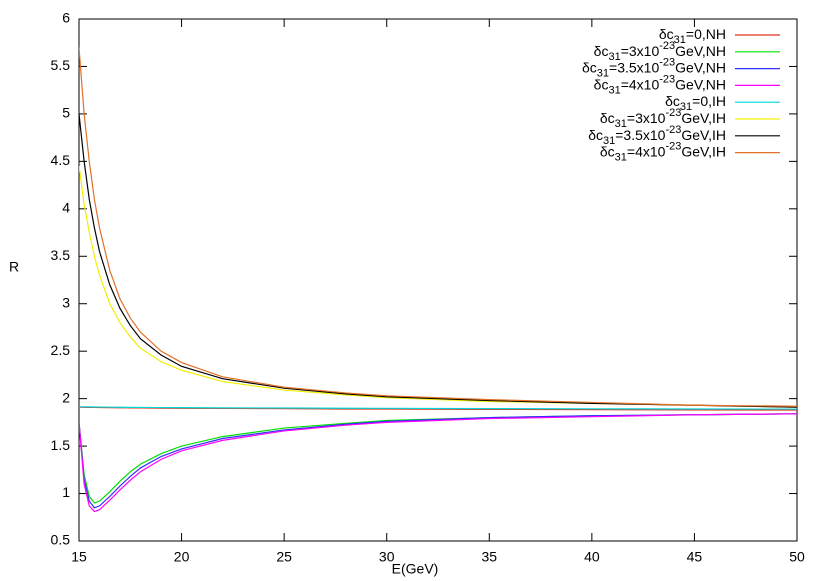  Describe the element at coordinates (387, 557) in the screenshot. I see `x-tick-label: 30` at that location.